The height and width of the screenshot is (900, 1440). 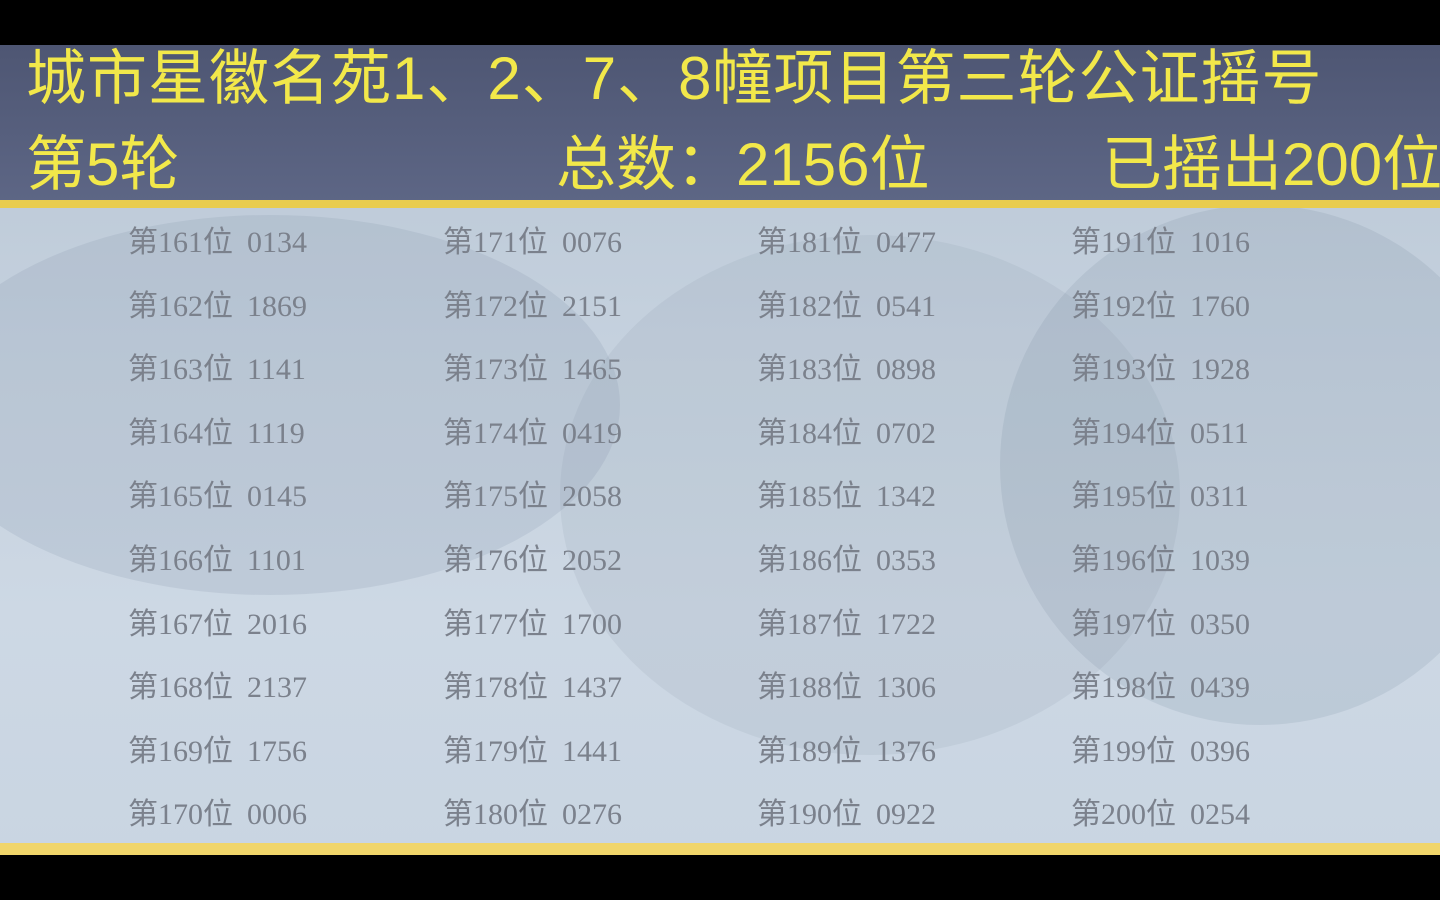 What do you see at coordinates (1220, 688) in the screenshot?
I see `ticket-number: 0439` at bounding box center [1220, 688].